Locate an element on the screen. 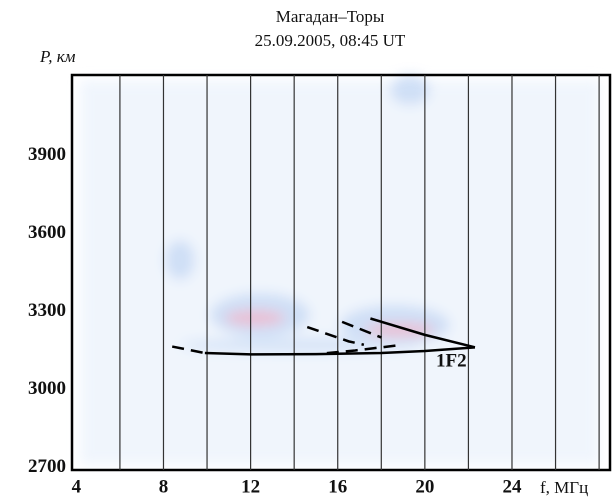  x-tick-label: 20 is located at coordinates (424, 486).